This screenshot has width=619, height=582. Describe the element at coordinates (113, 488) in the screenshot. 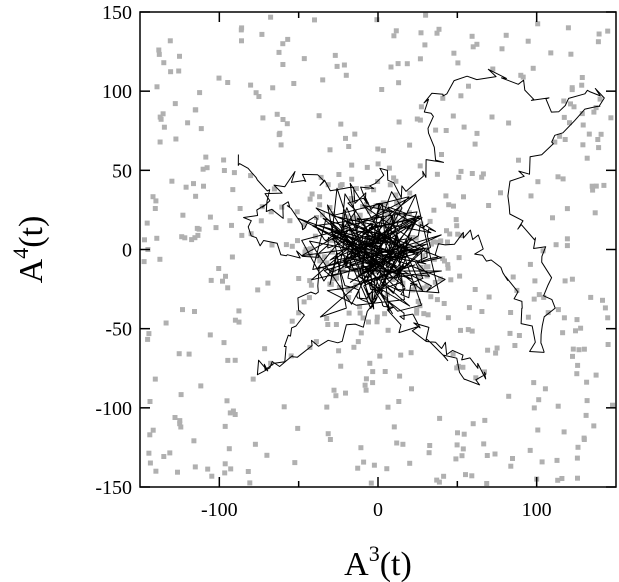

I see `y-tick-label: -150` at that location.